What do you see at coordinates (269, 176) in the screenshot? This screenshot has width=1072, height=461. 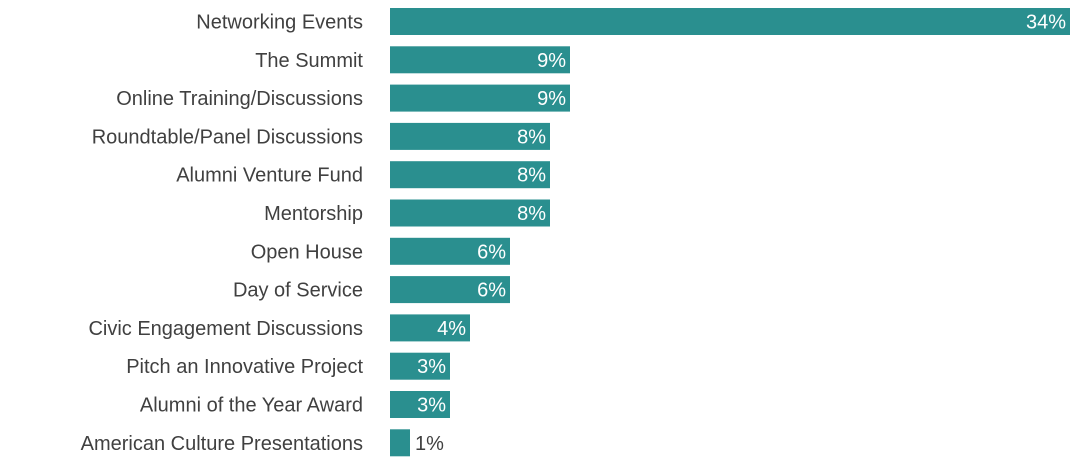 I see `category-label: Alumni Venture Fund` at bounding box center [269, 176].